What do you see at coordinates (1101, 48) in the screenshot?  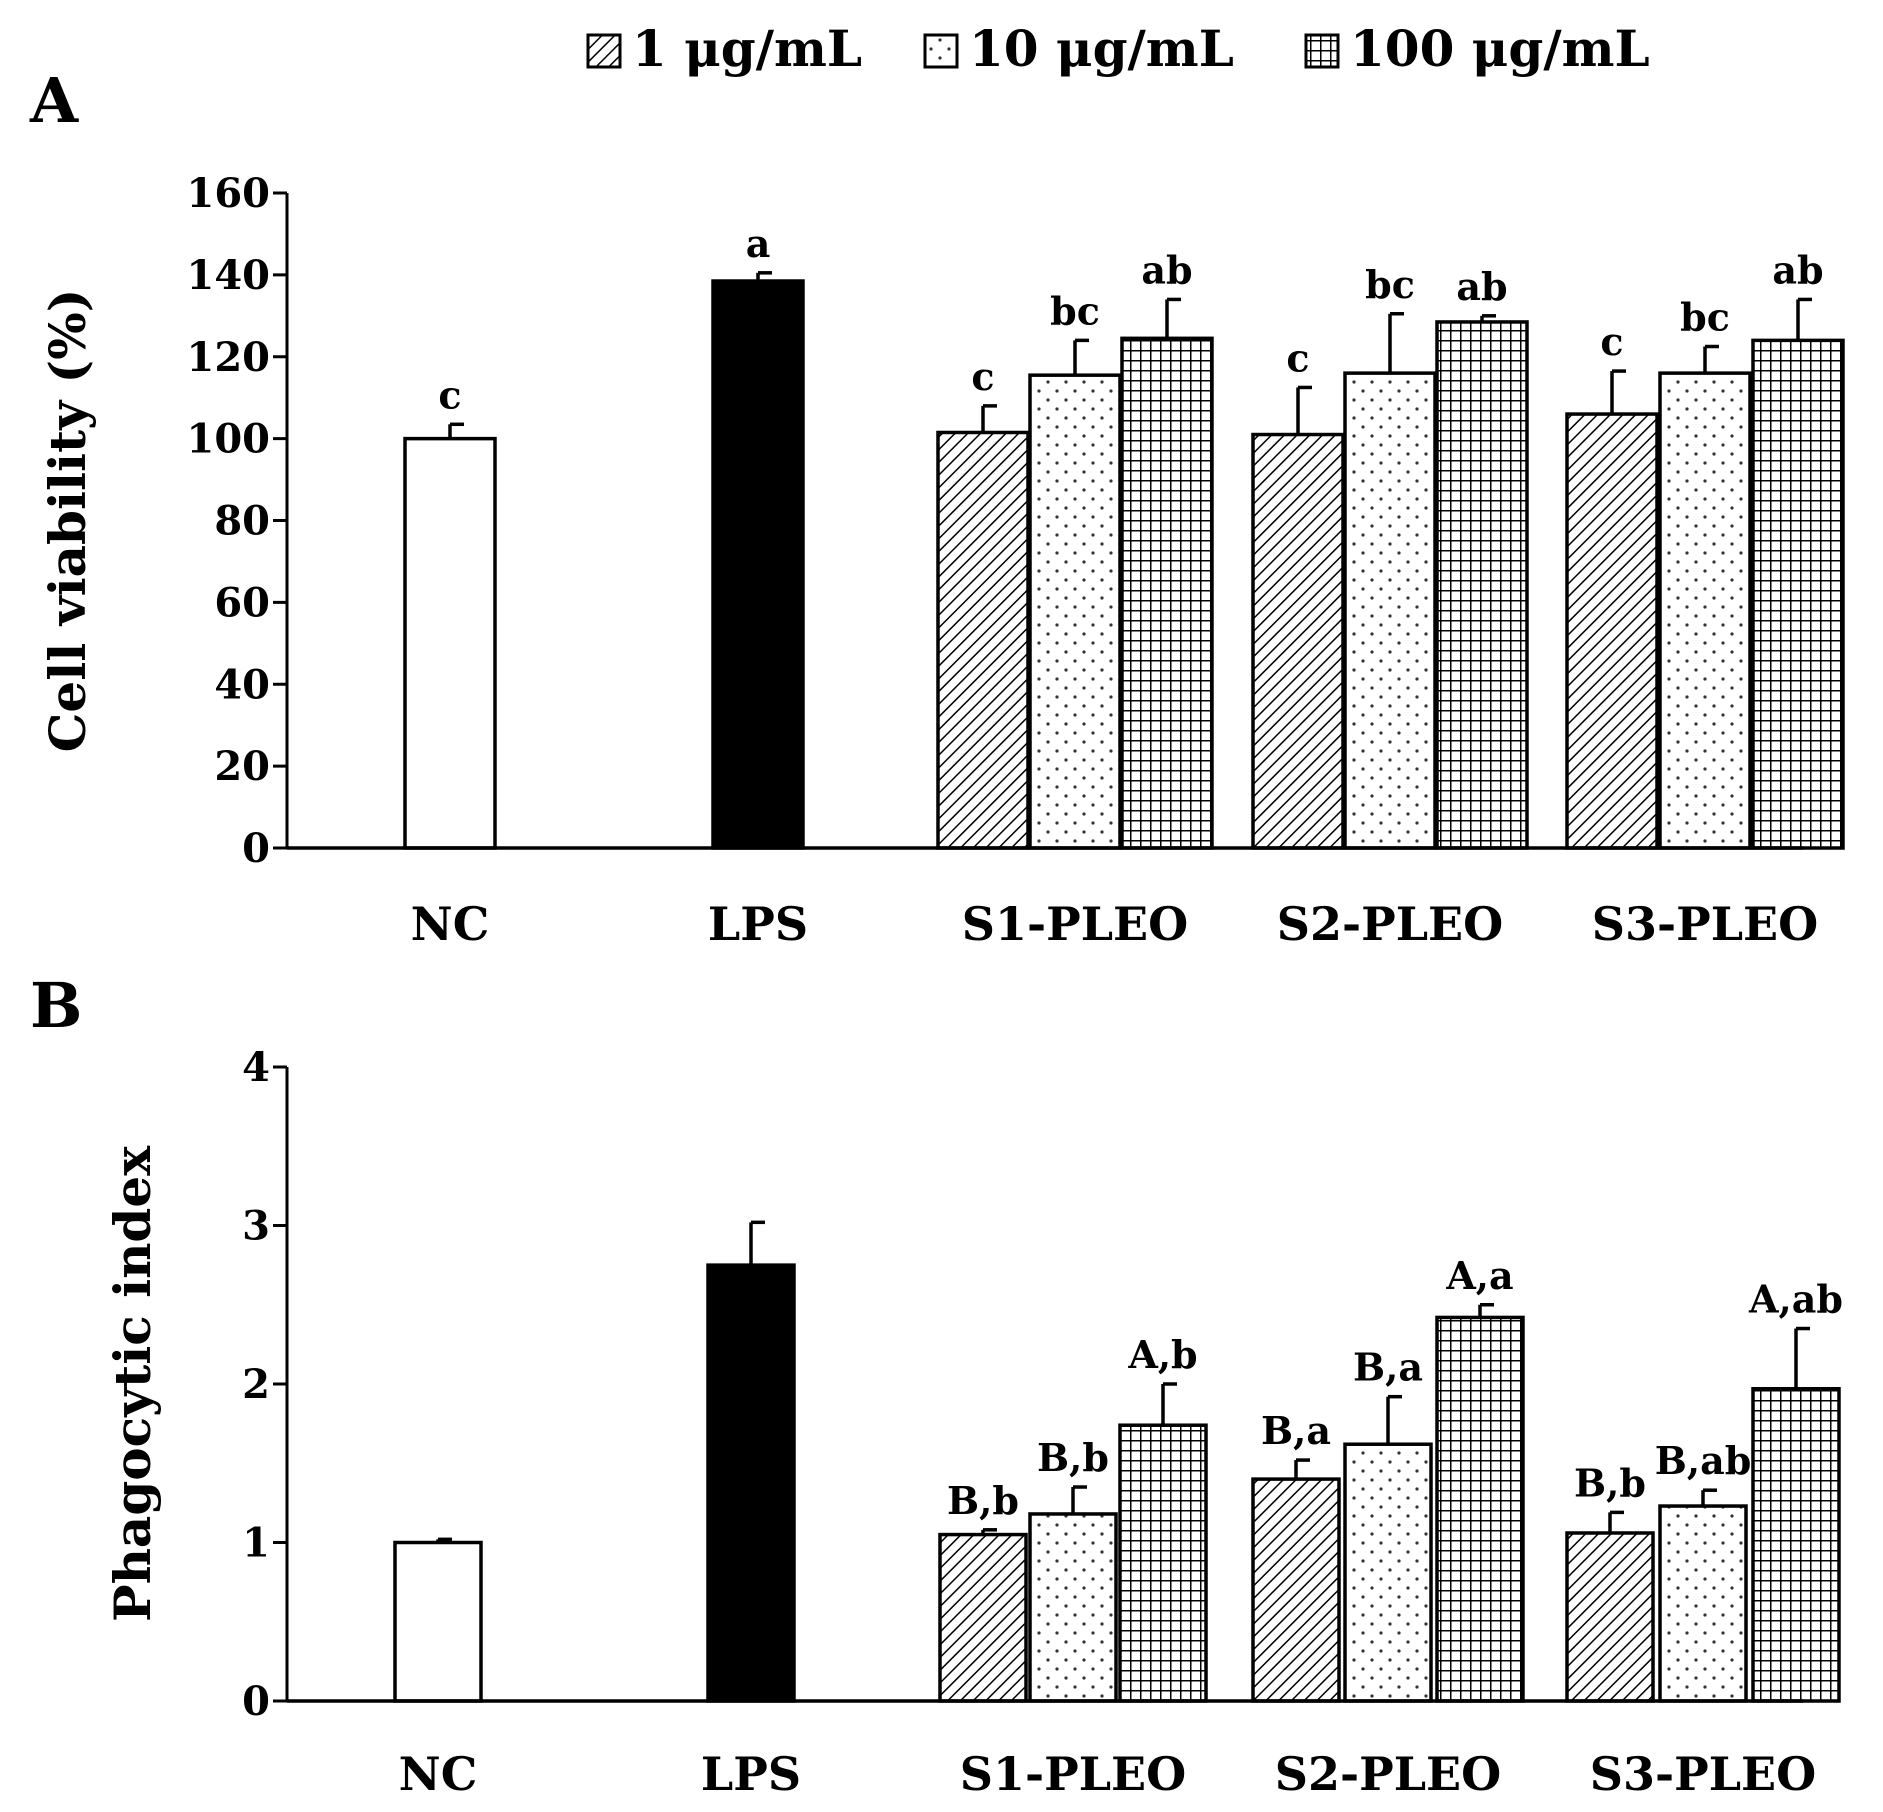 I see `legend-label: 10 μg/mL` at bounding box center [1101, 48].